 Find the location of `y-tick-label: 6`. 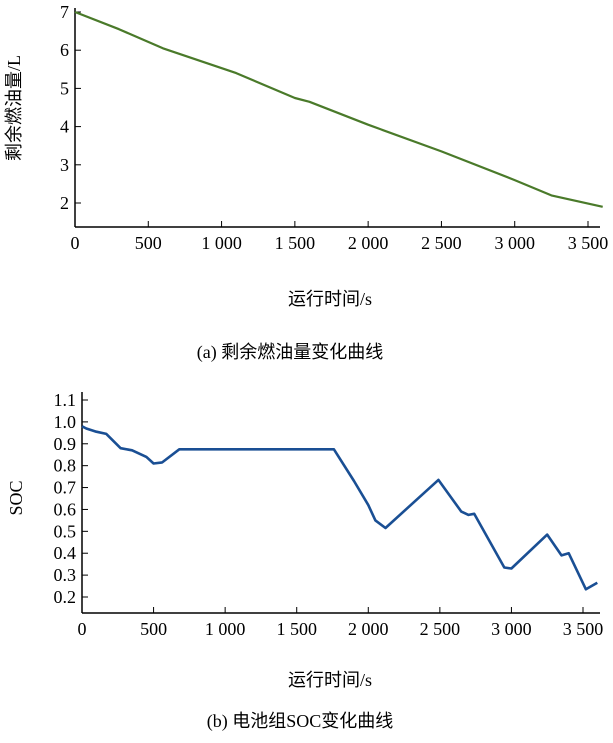

y-tick-label: 6 is located at coordinates (64, 50).